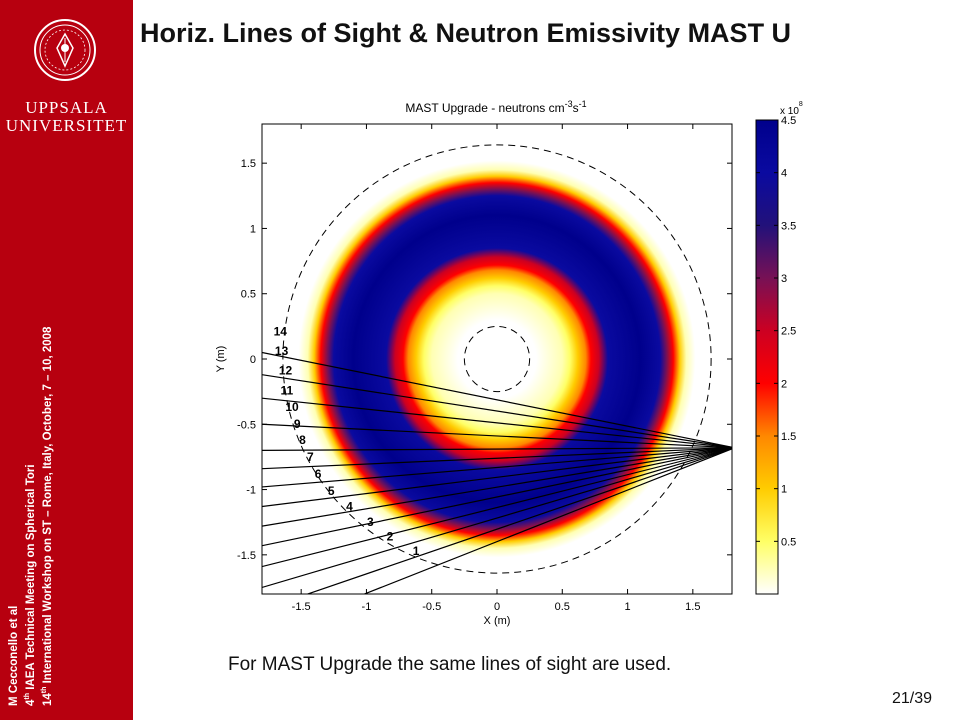  Describe the element at coordinates (370, 522) in the screenshot. I see `line-of-sight-label-3: 3` at that location.